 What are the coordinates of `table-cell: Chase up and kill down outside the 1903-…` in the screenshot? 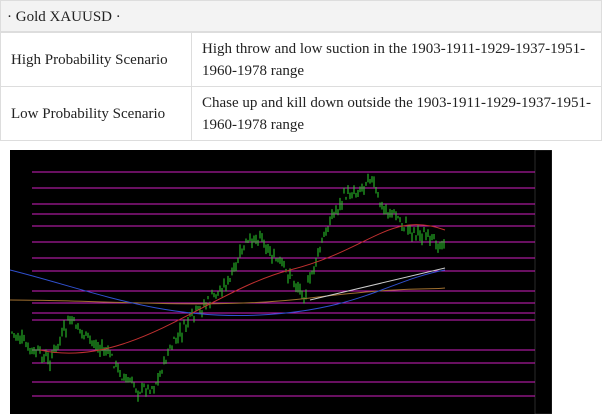 It's located at (396, 113).